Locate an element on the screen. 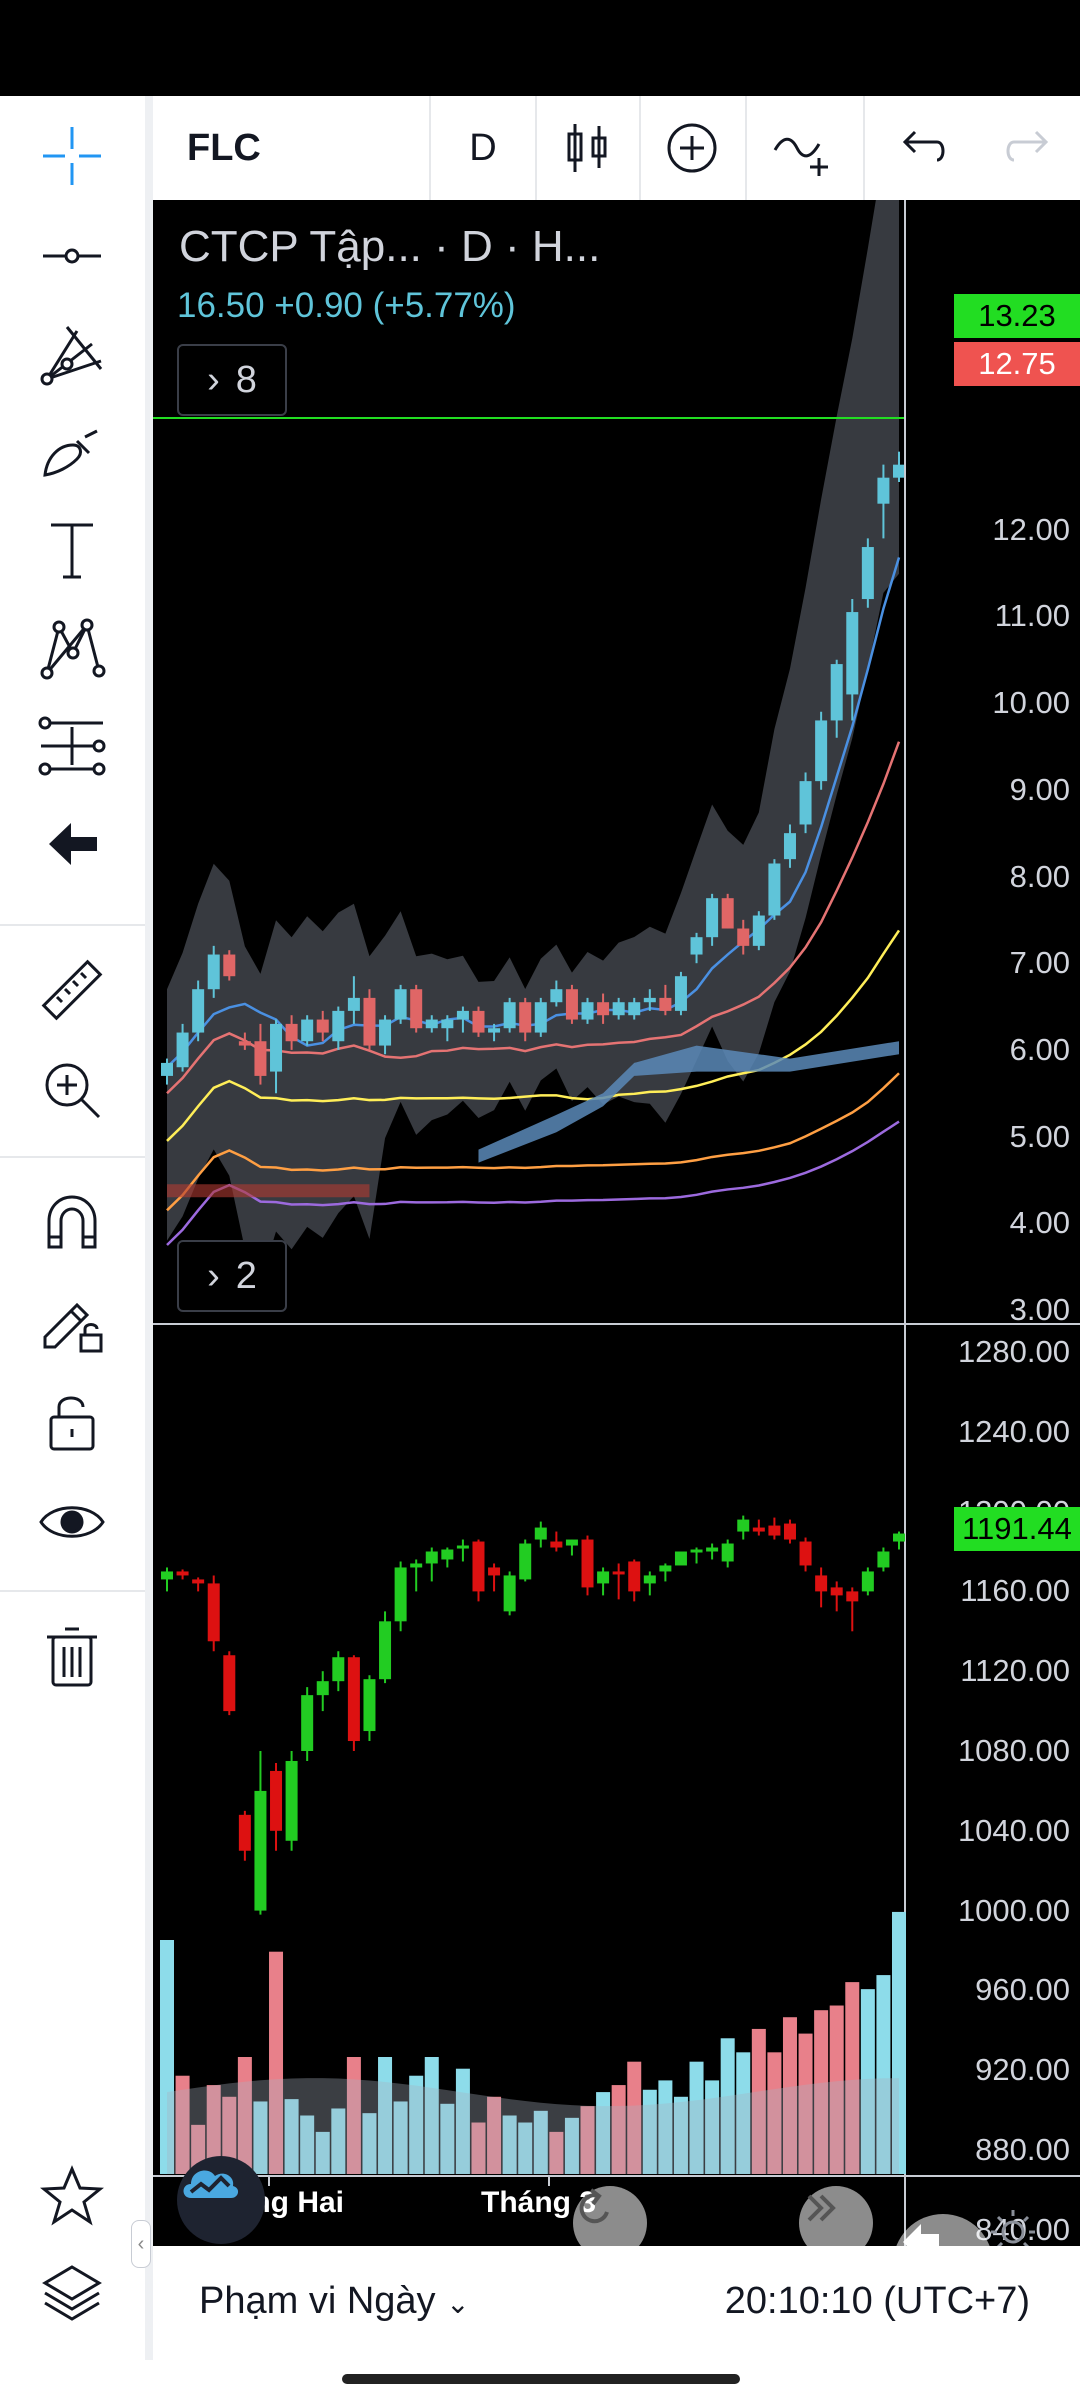 Image resolution: width=1080 pixels, height=2400 pixels. series-price: 16.50 +0.90 (+5.77%) is located at coordinates (346, 305).